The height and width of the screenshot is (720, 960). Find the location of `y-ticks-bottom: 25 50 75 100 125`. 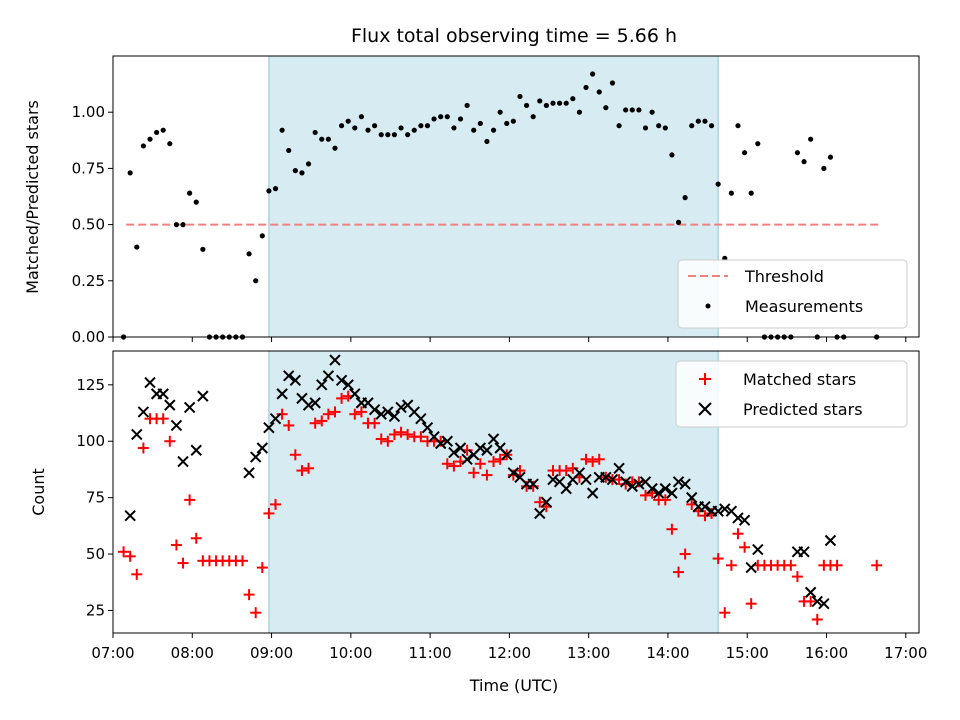

y-ticks-bottom: 25 50 75 100 125 is located at coordinates (94, 497).